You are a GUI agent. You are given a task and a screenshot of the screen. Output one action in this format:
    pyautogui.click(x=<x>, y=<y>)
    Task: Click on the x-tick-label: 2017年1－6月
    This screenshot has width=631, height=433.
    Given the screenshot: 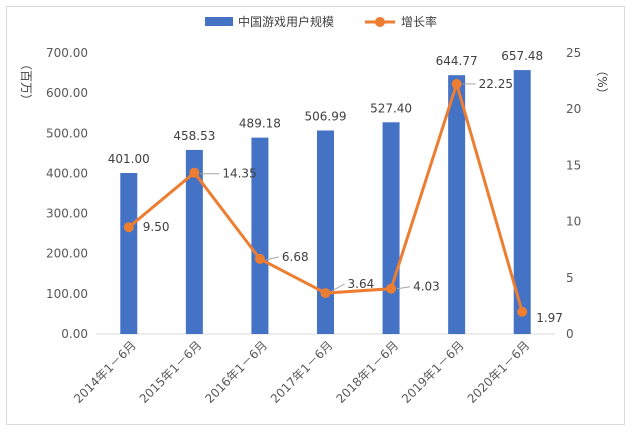 What is the action you would take?
    pyautogui.click(x=302, y=372)
    